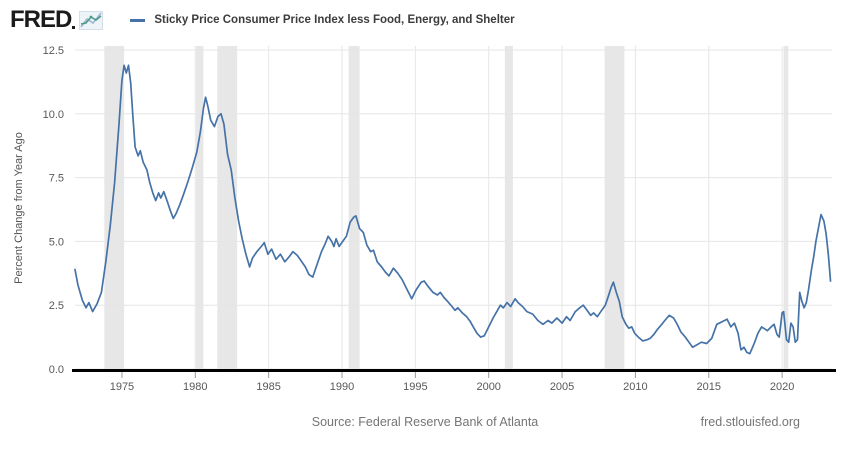  What do you see at coordinates (41, 19) in the screenshot?
I see `fred-logo-text: FRED` at bounding box center [41, 19].